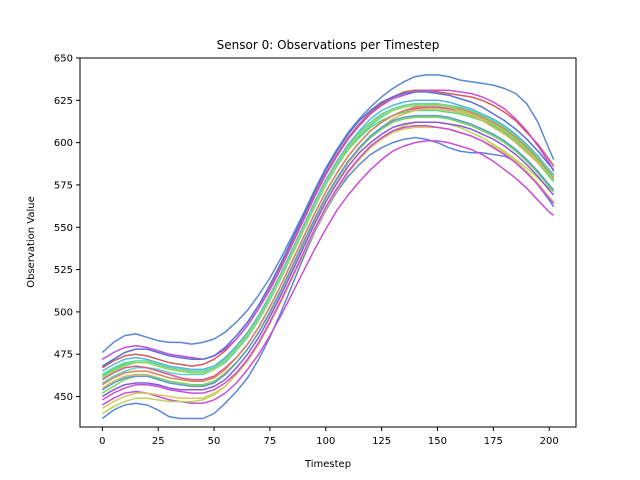 This screenshot has height=480, width=640. What do you see at coordinates (214, 441) in the screenshot?
I see `x-tick-label: 50` at bounding box center [214, 441].